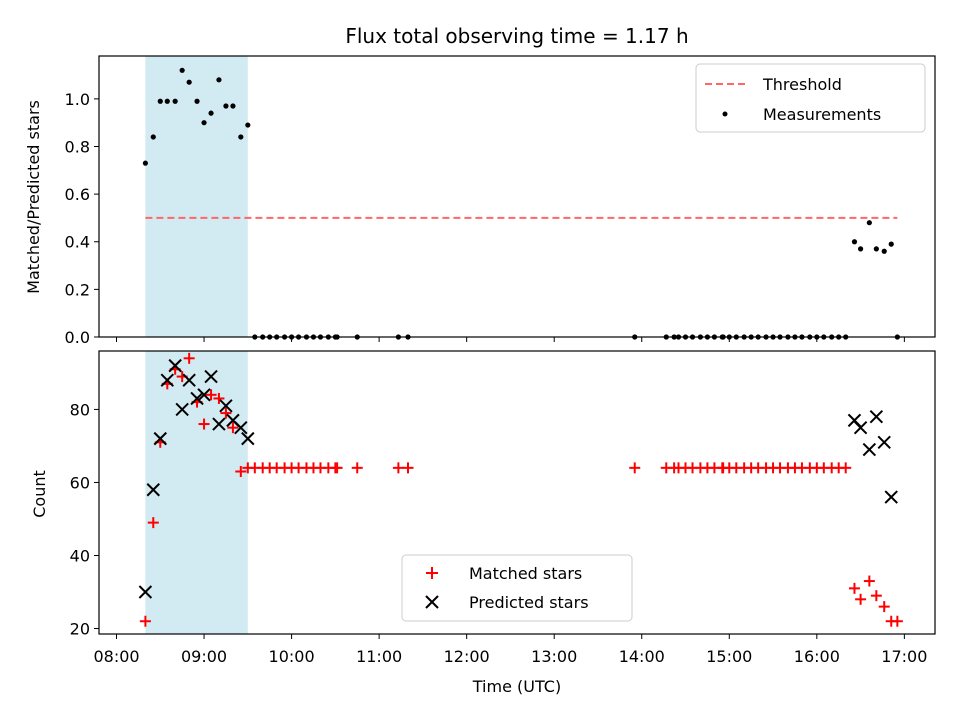 The image size is (960, 720). Describe the element at coordinates (196, 196) in the screenshot. I see `top-highlight-band` at that location.